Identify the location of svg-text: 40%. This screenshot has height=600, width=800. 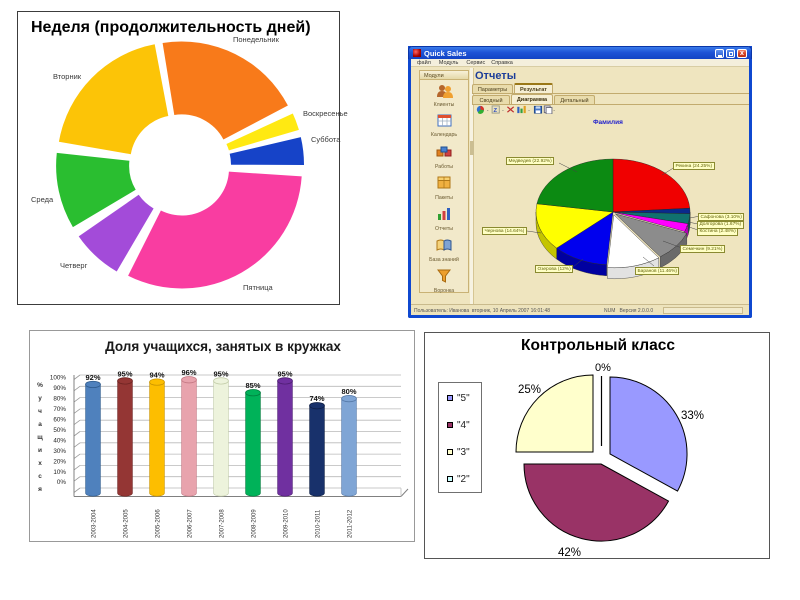
(59, 440).